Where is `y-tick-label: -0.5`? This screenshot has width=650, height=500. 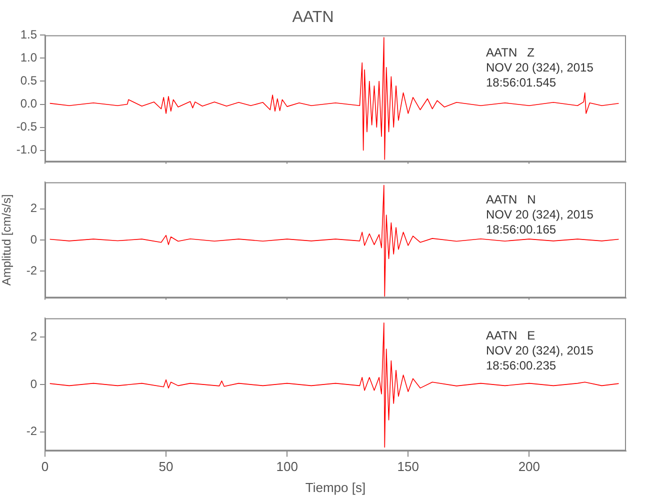
y-tick-label: -0.5 is located at coordinates (27, 127).